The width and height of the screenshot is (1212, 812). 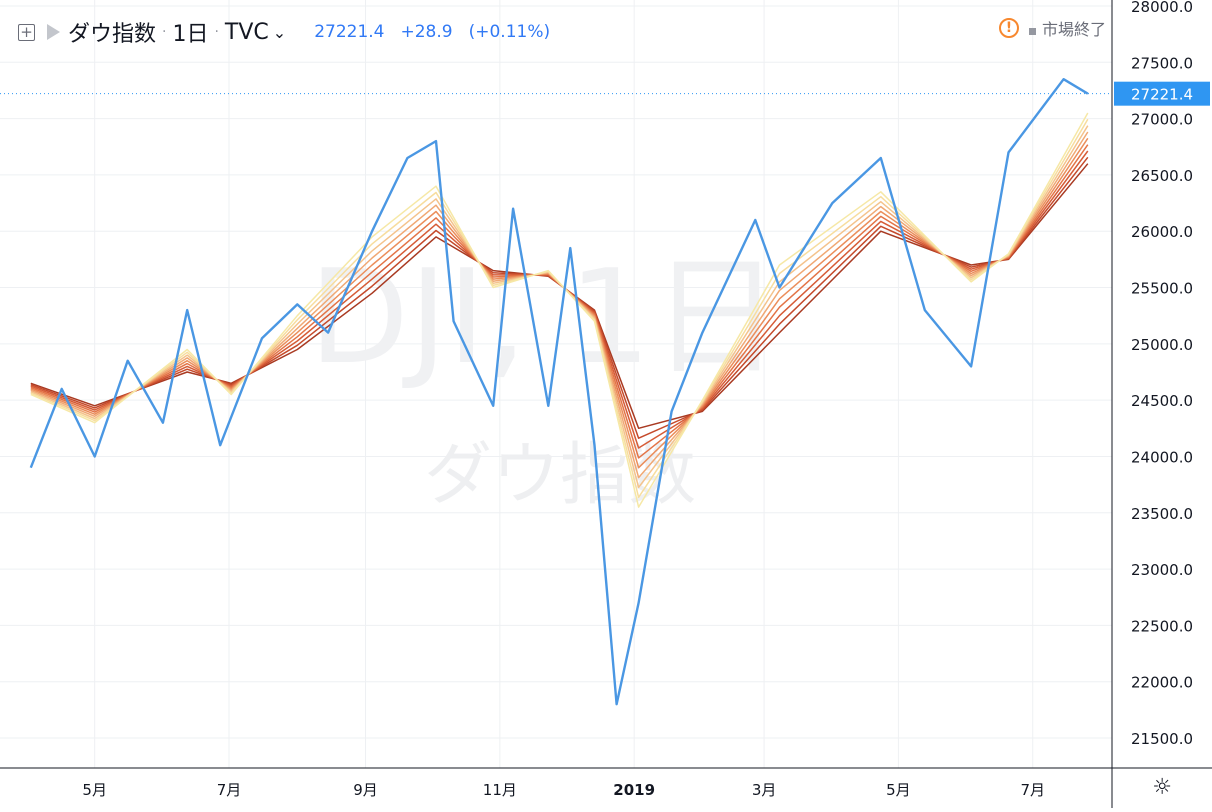 What do you see at coordinates (764, 790) in the screenshot?
I see `x-tick-label: 3月` at bounding box center [764, 790].